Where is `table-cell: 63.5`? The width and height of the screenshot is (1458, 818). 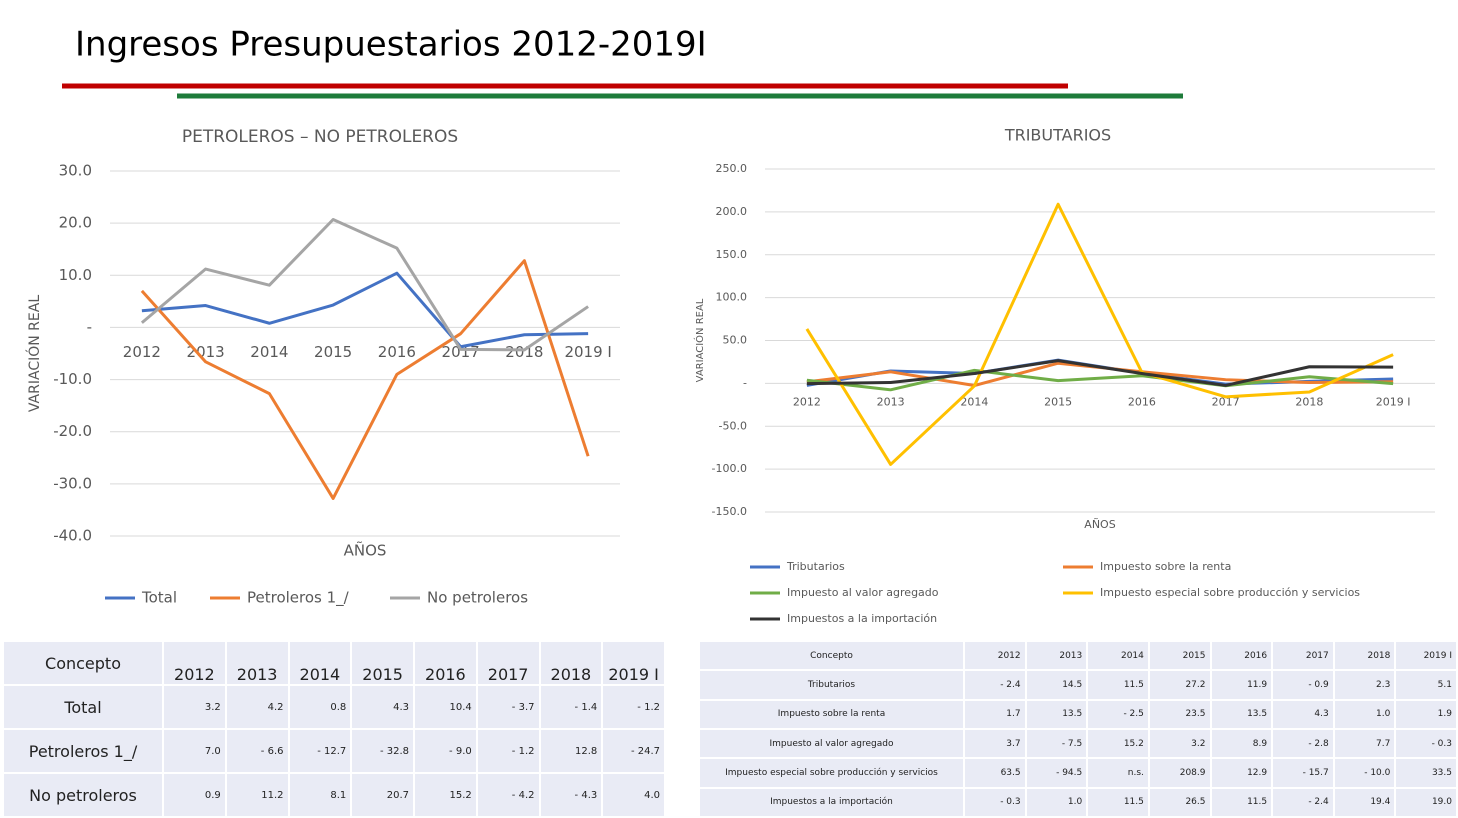
table-cell: 63.5 is located at coordinates (995, 773).